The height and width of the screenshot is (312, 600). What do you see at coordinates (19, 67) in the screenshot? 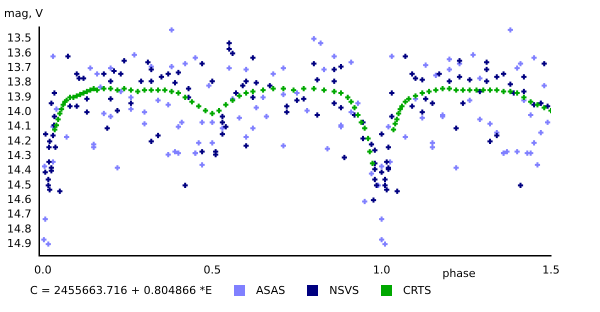
I see `y-tick-label: 13.7` at bounding box center [19, 67].